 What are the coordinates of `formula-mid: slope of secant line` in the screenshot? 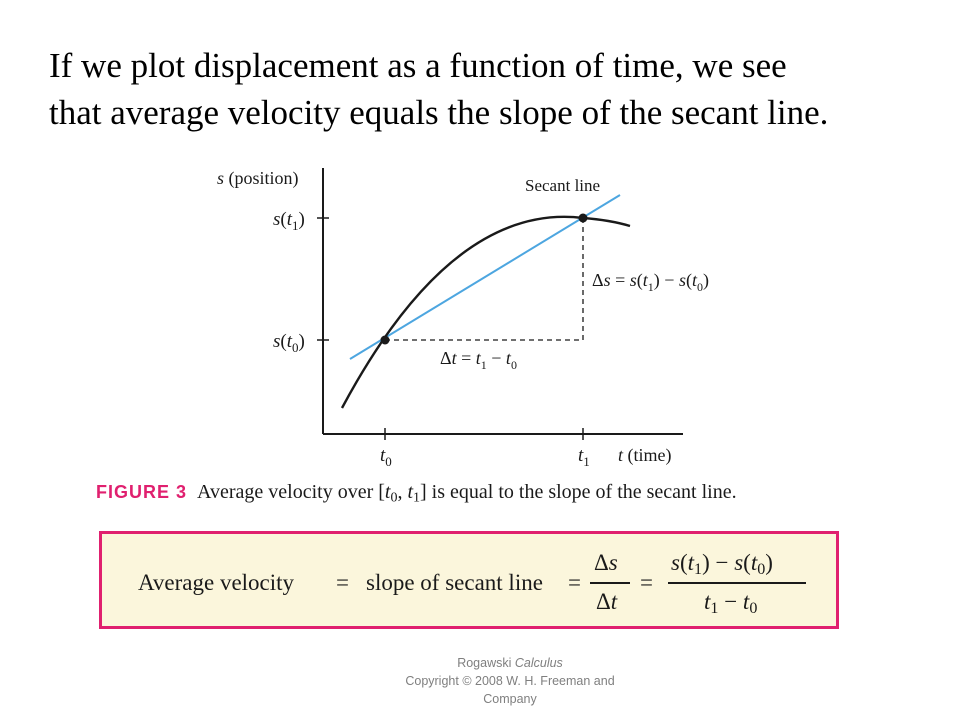 It's located at (454, 582).